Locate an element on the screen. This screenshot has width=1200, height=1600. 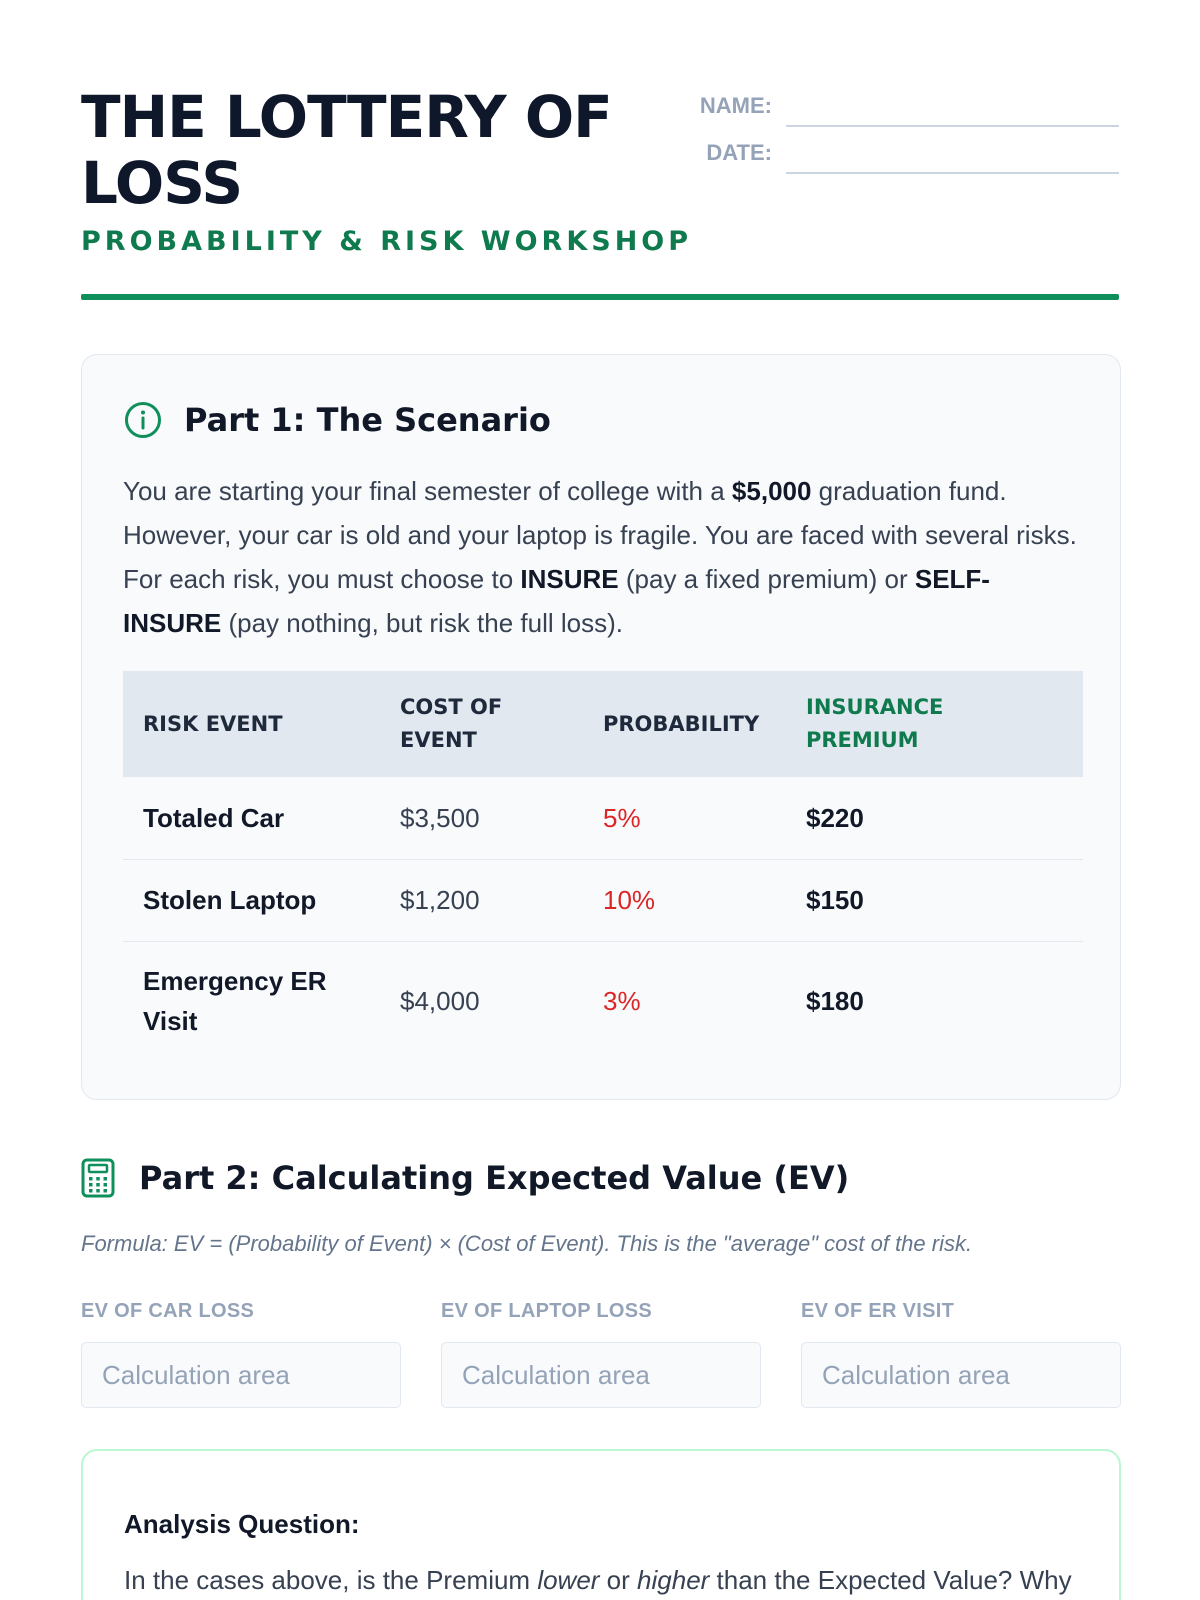
ev-car-field: EV OF CAR LOSS is located at coordinates (241, 1354).